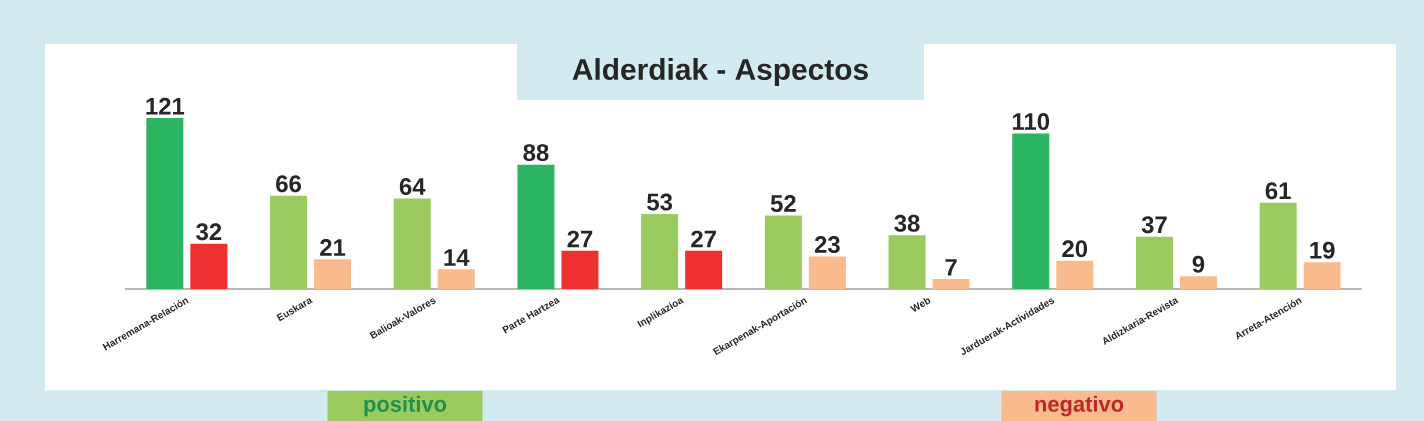  I want to click on data-label: 61, so click(1278, 191).